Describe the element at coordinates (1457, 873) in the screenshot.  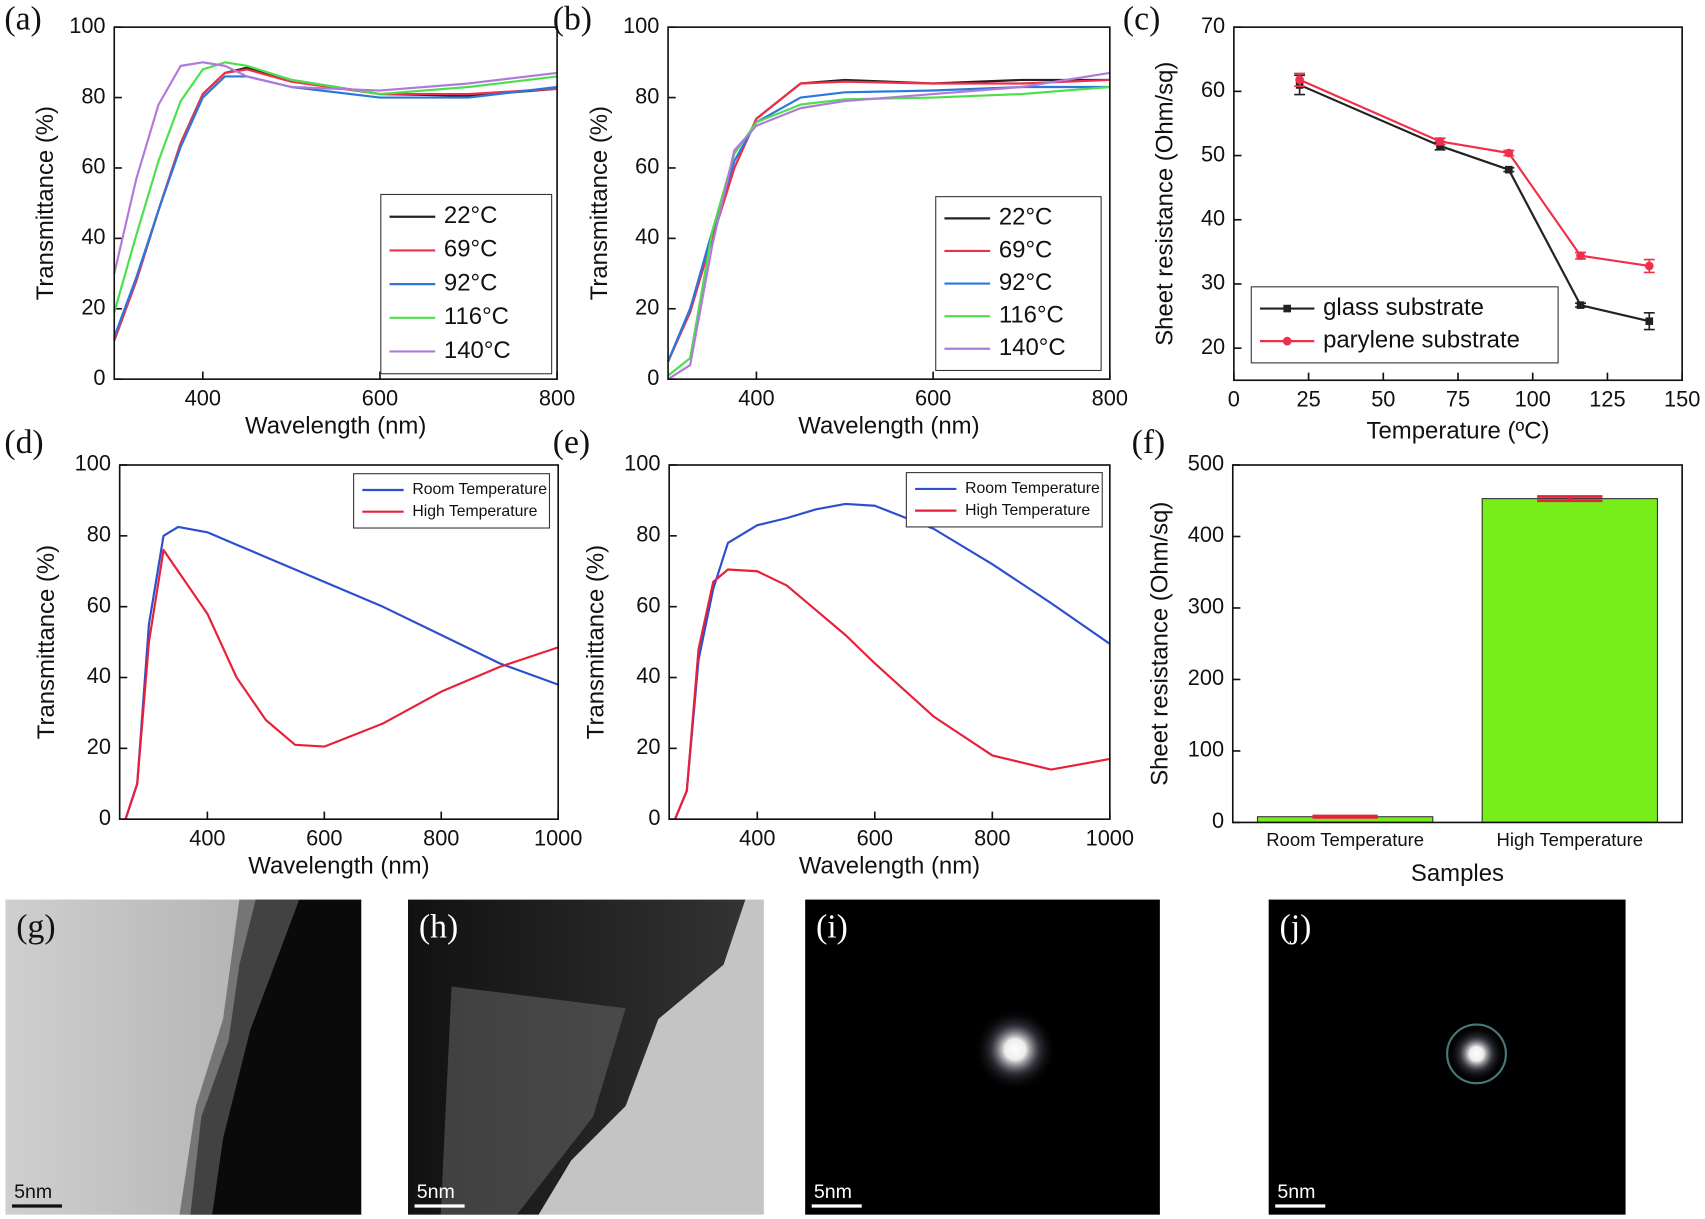
I see `x-axis-label: Samples` at that location.